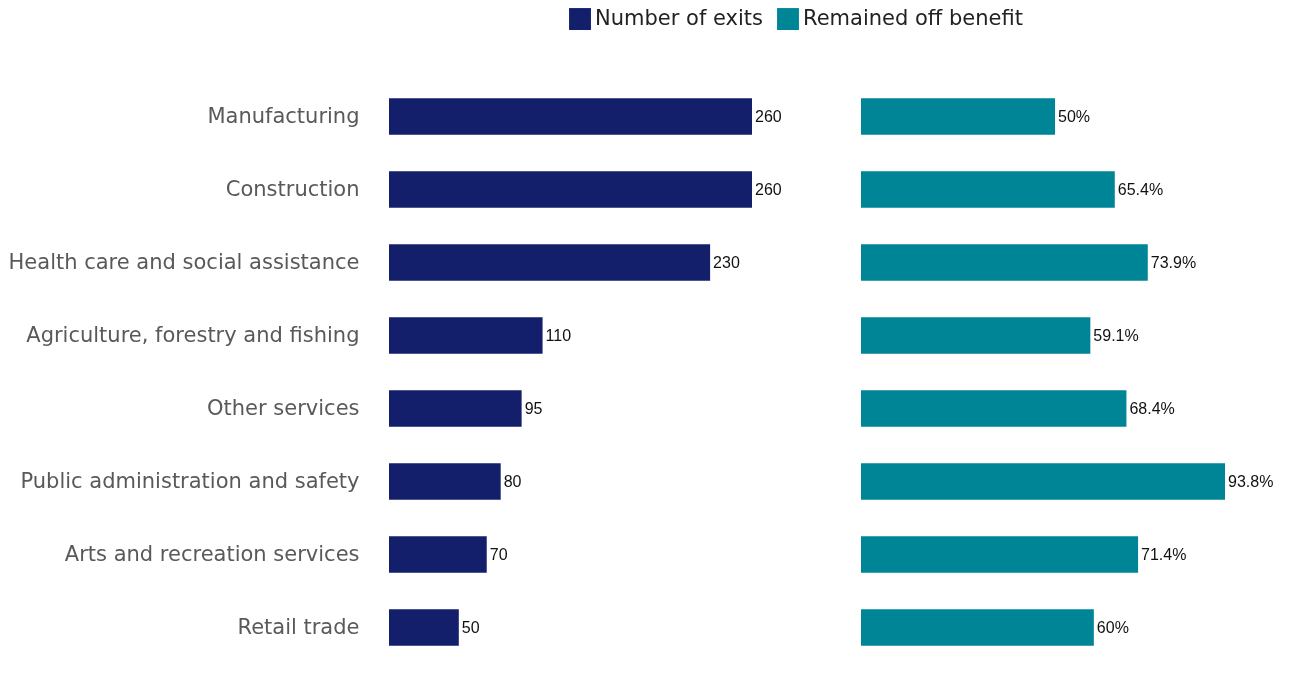  Describe the element at coordinates (184, 261) in the screenshot. I see `y-tick-label: Health care and social assistance` at that location.